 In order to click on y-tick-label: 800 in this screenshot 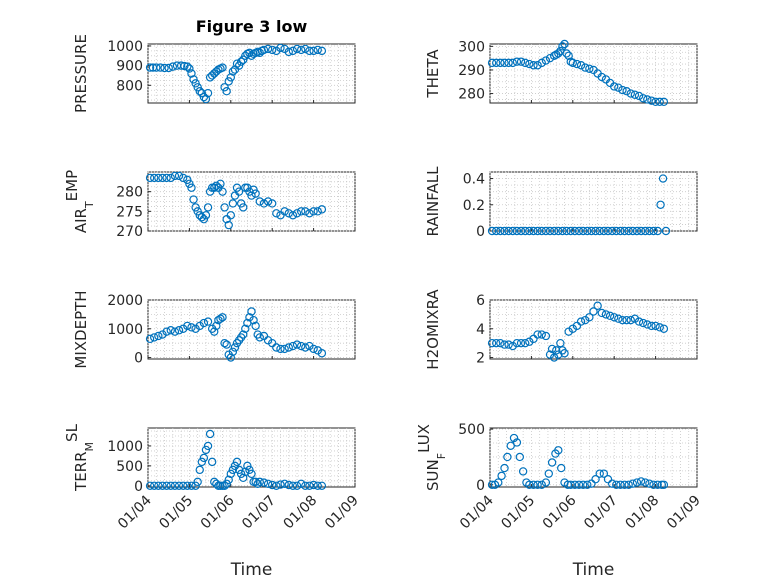, I will do `click(129, 86)`.